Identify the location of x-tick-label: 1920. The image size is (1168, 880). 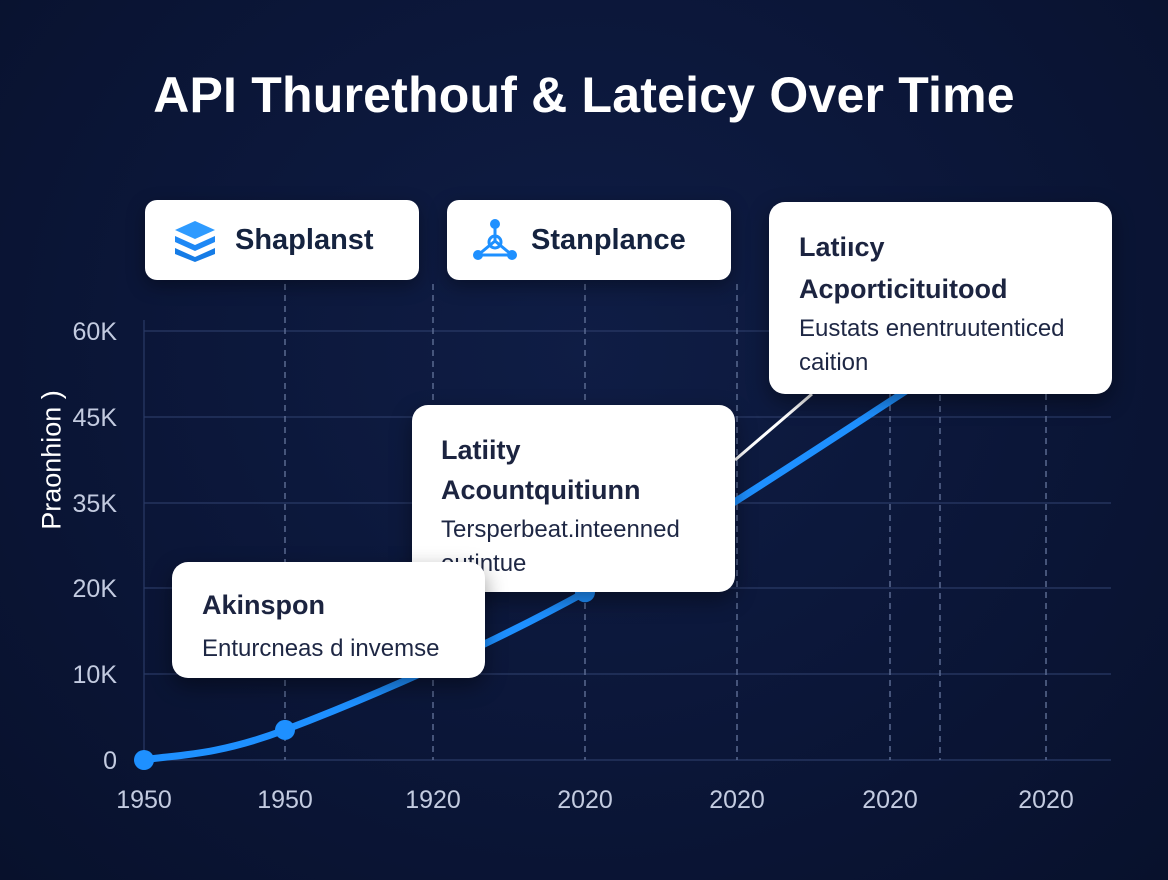
(433, 800).